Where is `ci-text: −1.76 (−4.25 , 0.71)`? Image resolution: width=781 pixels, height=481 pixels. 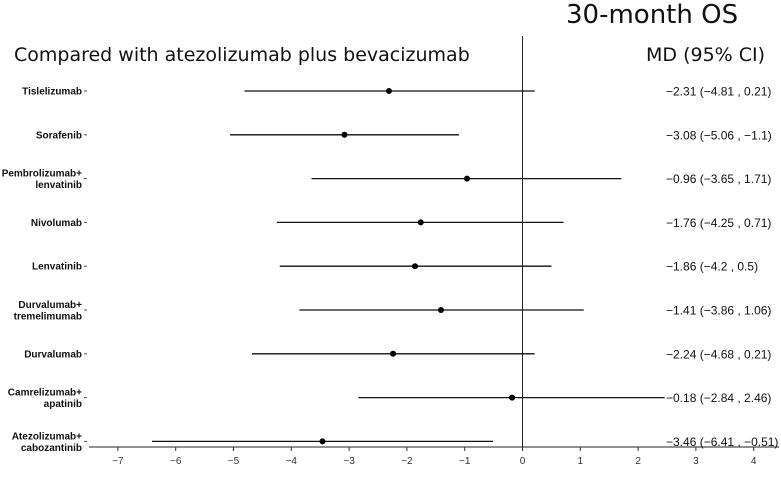 ci-text: −1.76 (−4.25 , 0.71) is located at coordinates (718, 223).